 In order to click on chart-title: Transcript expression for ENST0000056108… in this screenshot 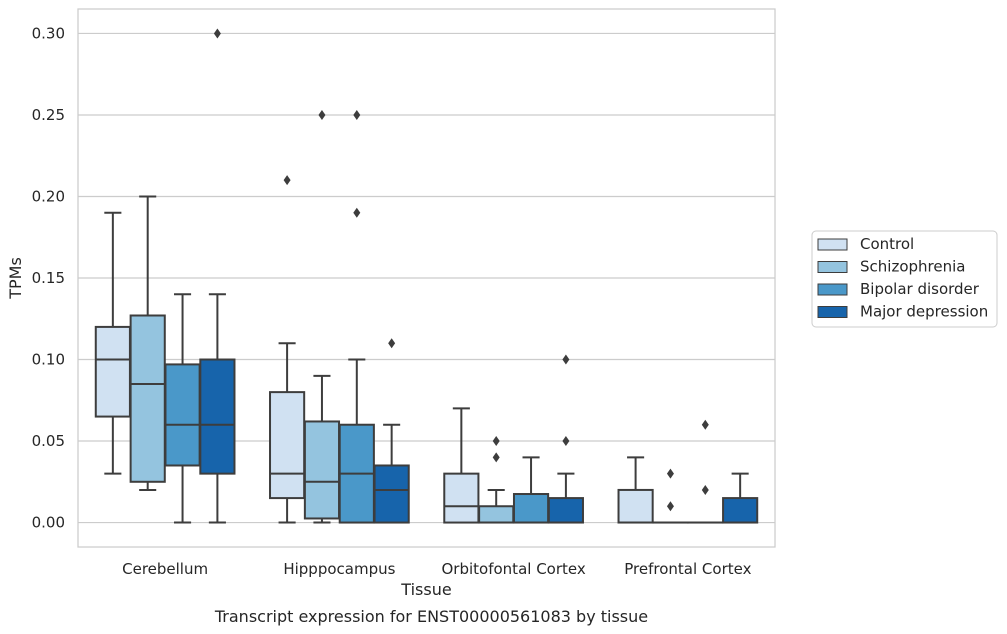, I will do `click(431, 616)`.